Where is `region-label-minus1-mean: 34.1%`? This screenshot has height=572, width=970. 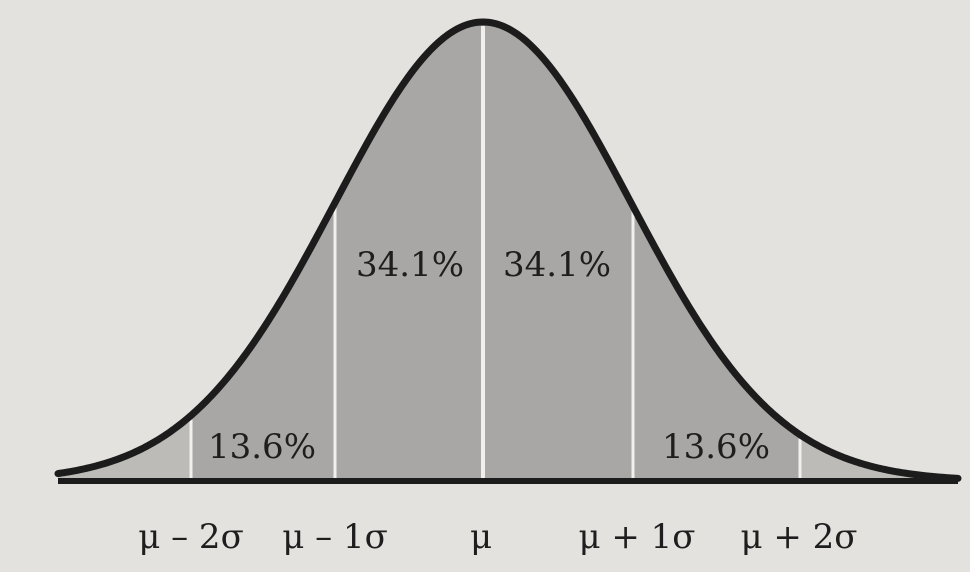
region-label-minus1-mean: 34.1% is located at coordinates (410, 265).